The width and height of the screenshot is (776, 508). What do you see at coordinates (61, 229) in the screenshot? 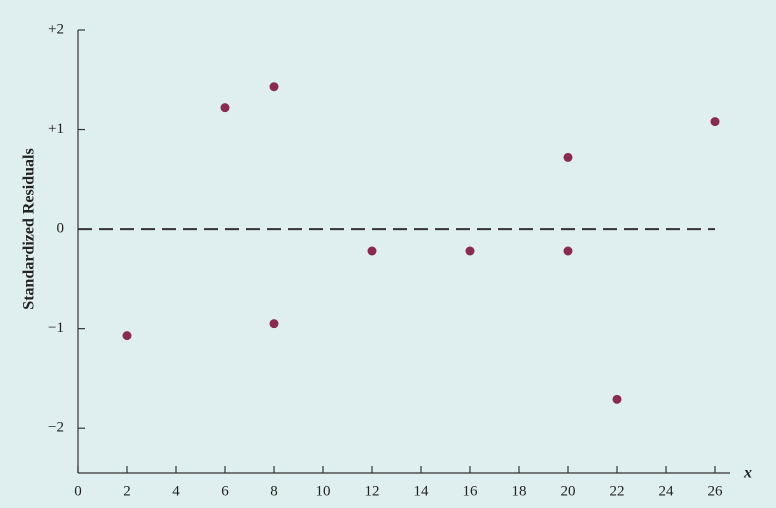
I see `y-tick-label: 0` at bounding box center [61, 229].